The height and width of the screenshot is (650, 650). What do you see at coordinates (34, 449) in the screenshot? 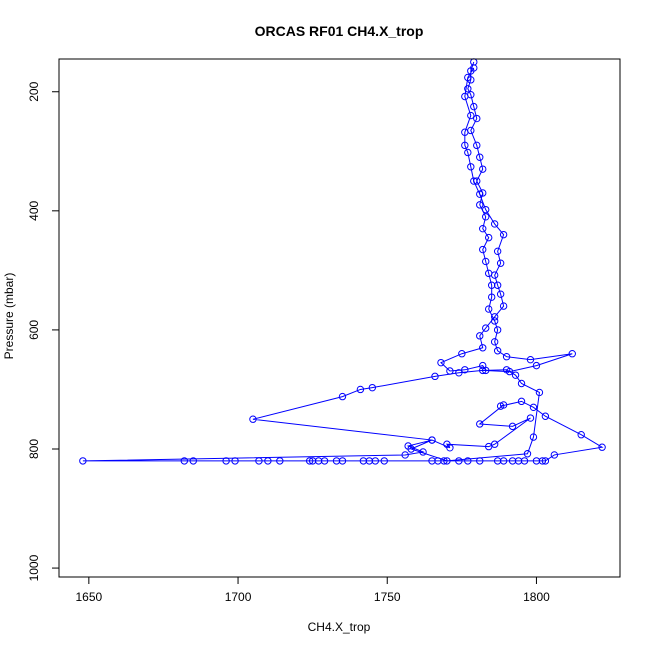
I see `y-tick-label: 800` at bounding box center [34, 449].